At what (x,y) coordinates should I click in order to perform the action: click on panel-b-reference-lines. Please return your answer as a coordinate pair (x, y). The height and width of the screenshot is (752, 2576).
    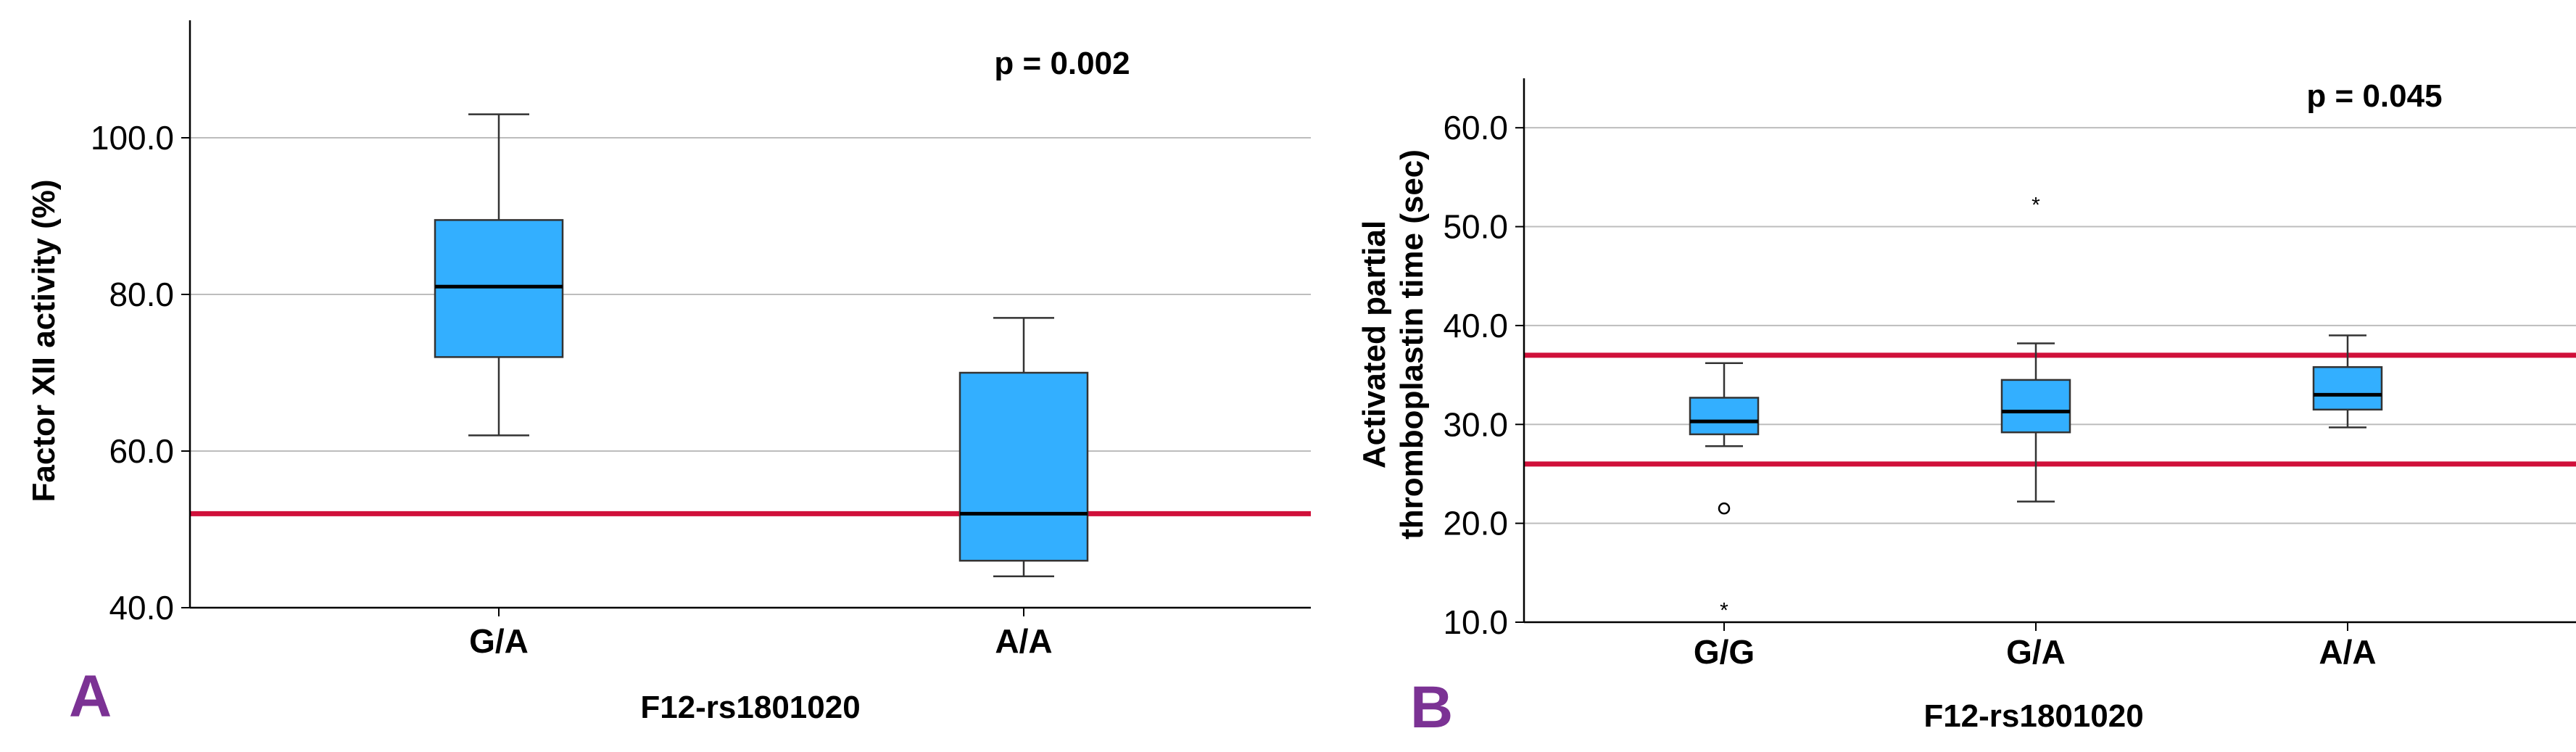
    Looking at the image, I should click on (2050, 409).